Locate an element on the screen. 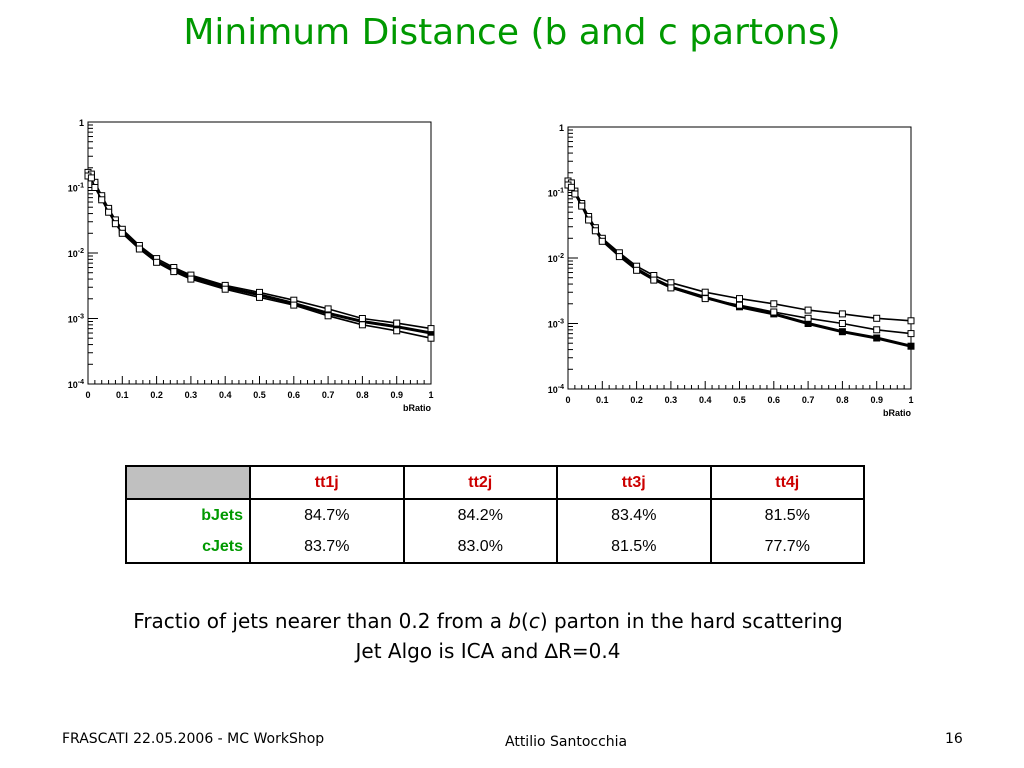 This screenshot has width=1024, height=768. column-header: tt1j is located at coordinates (327, 482).